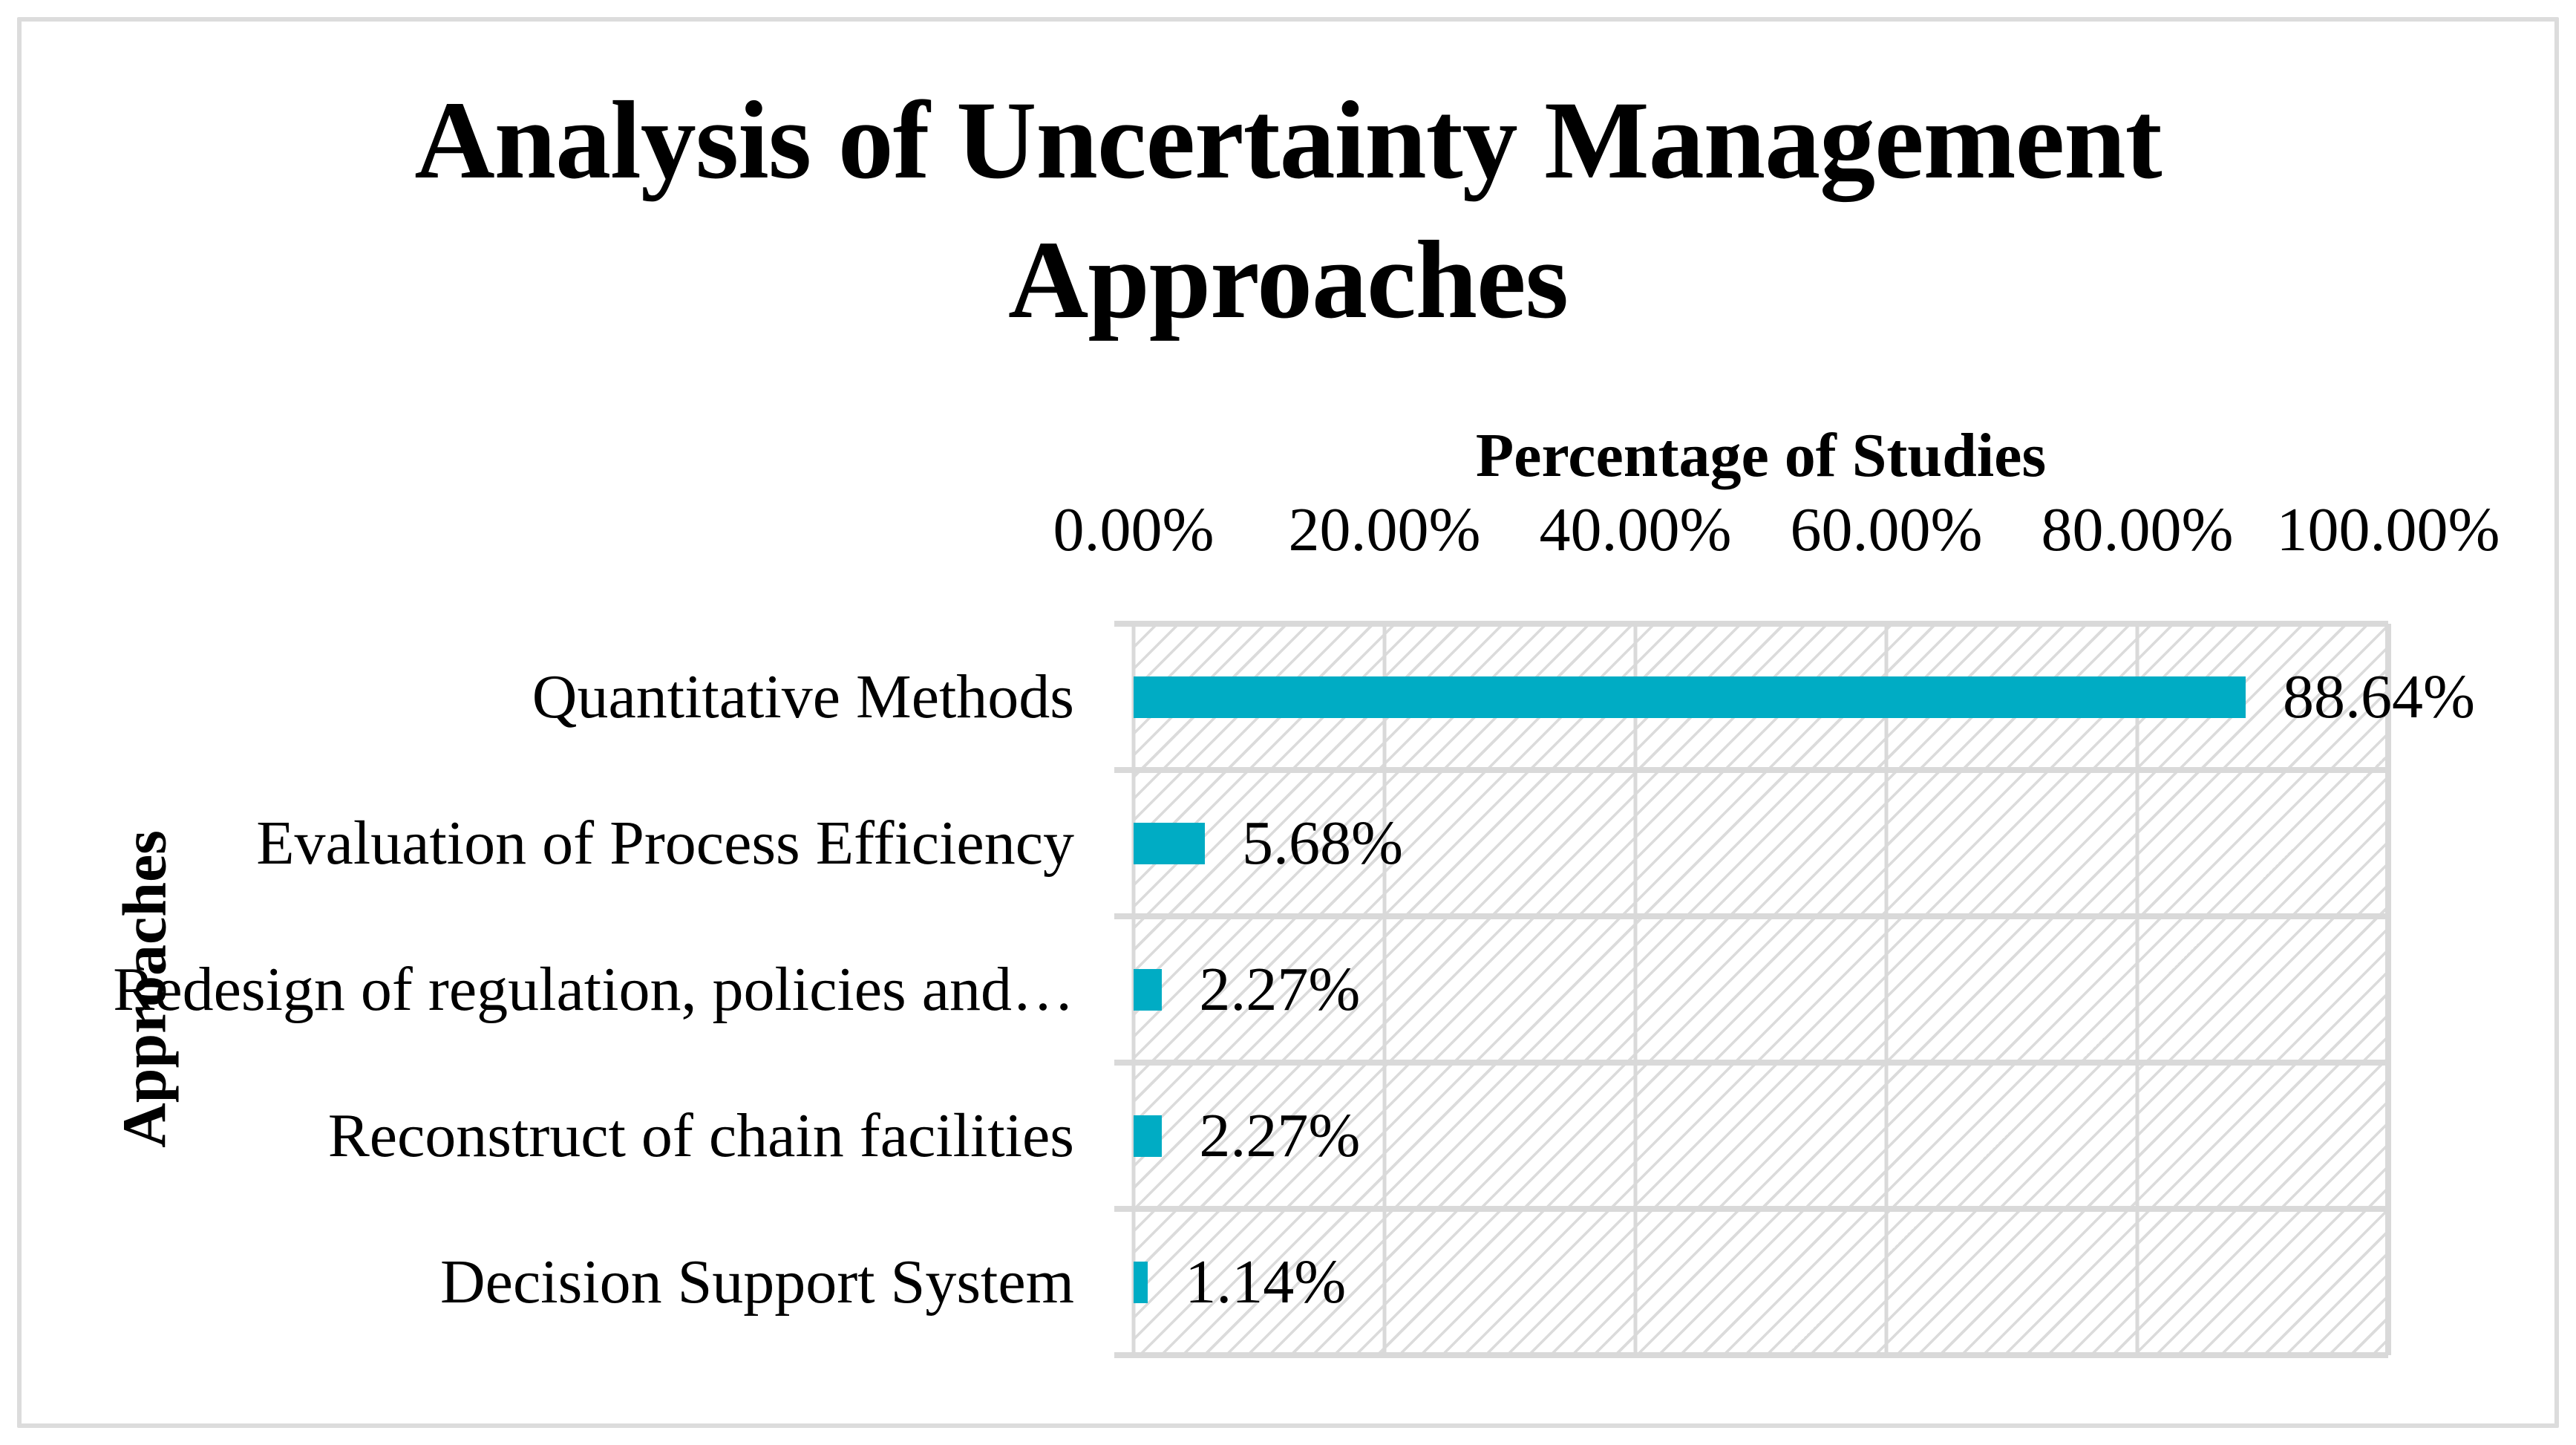  I want to click on plot-top-edge, so click(1751, 624).